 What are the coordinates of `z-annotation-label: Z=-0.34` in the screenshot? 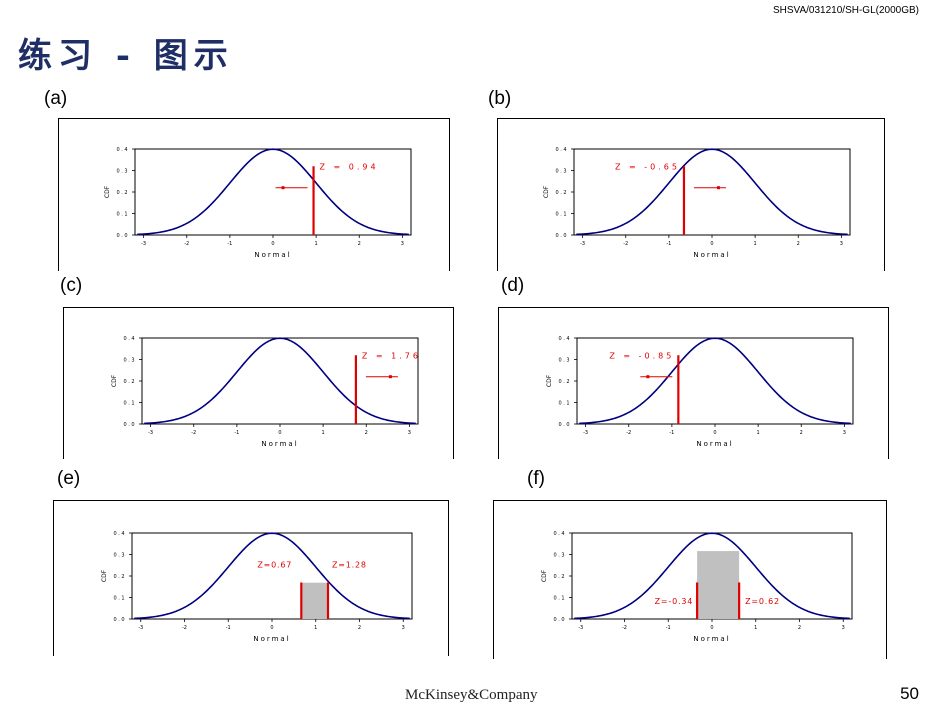 It's located at (674, 601).